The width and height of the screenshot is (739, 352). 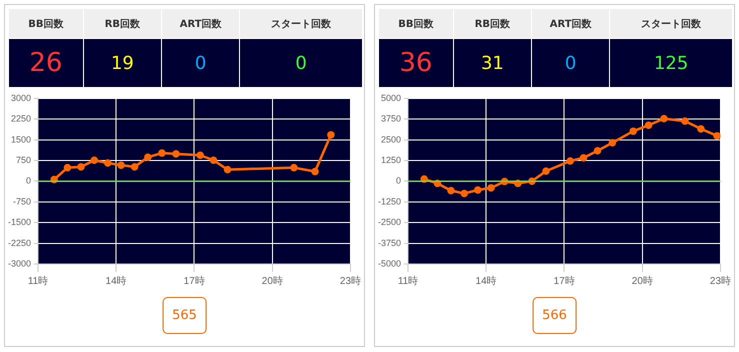 What do you see at coordinates (20, 263) in the screenshot?
I see `y-tick-label: -3000` at bounding box center [20, 263].